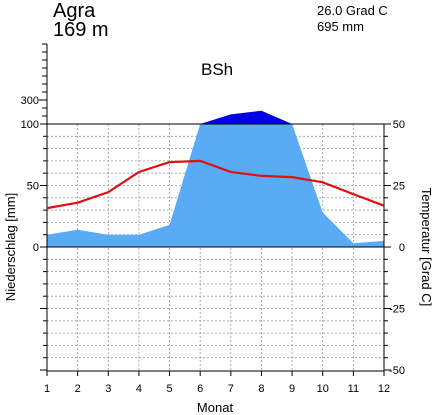 The image size is (436, 415). I want to click on left-tick-label: 300, so click(30, 101).